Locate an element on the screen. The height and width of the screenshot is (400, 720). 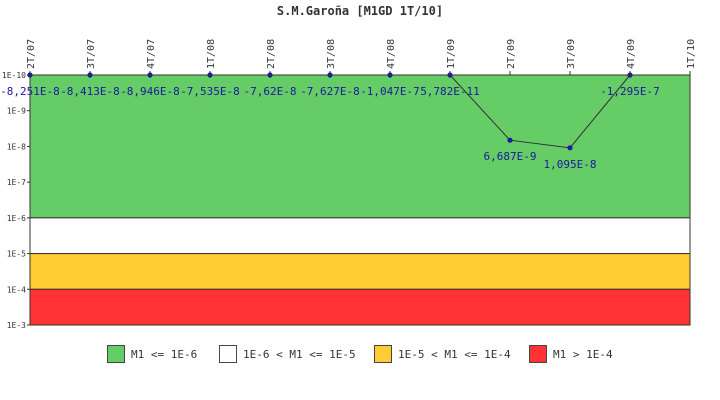
x-tick-label: 2T/09 is located at coordinates (511, 54).